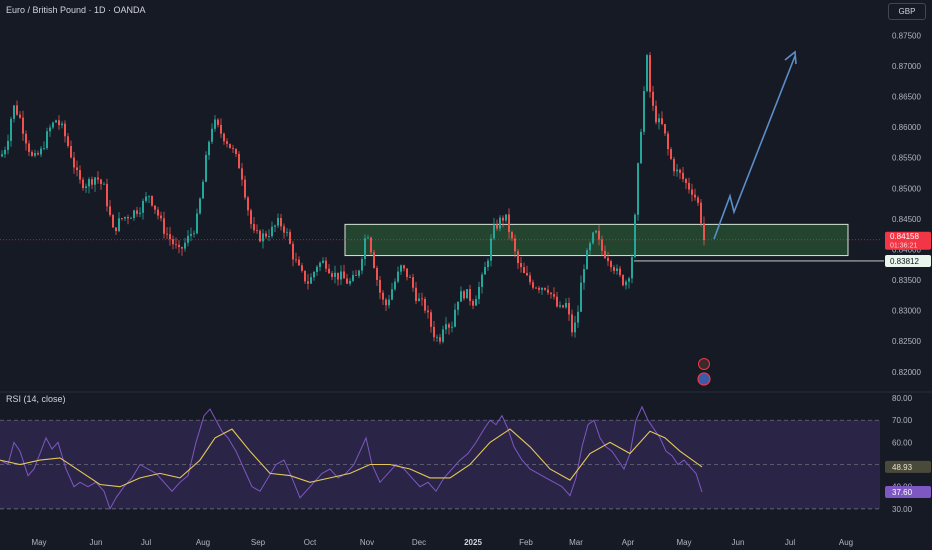  I want to click on price-tick-label: 0.85000, so click(906, 188).